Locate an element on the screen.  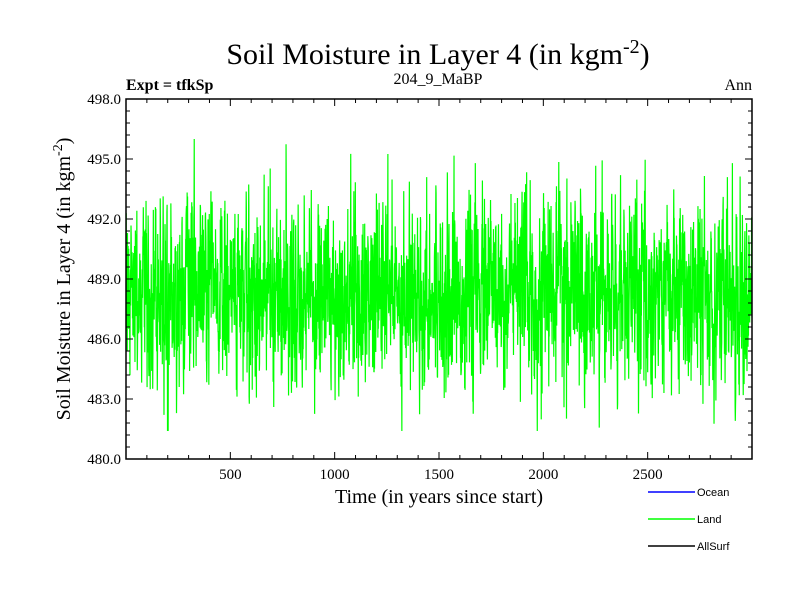
x-axis-title: Time (in years since start) is located at coordinates (439, 497).